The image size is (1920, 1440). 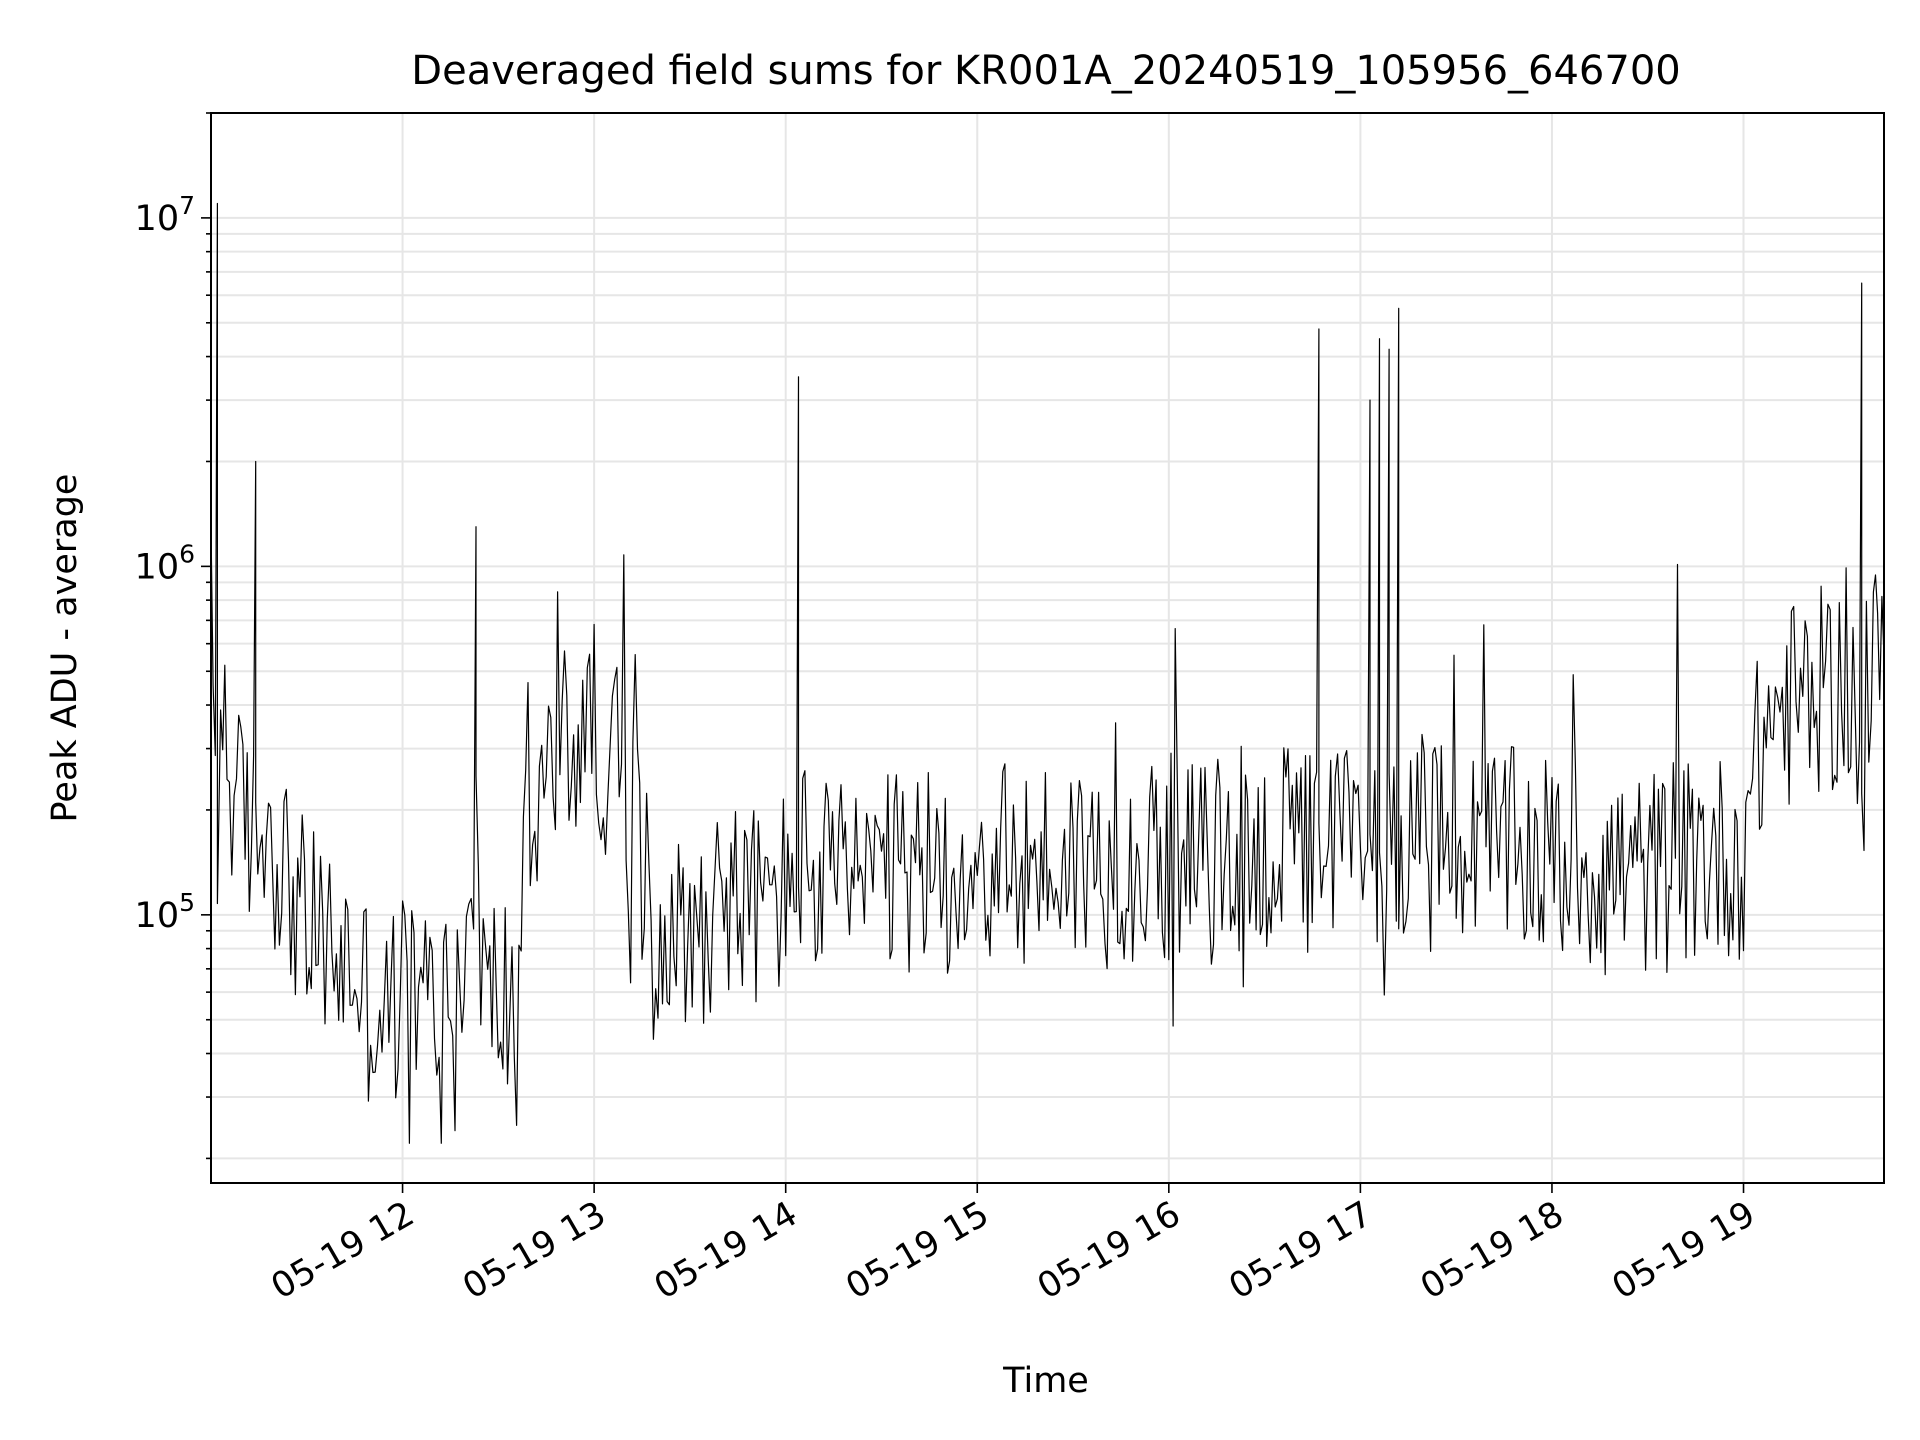 I want to click on y-tick-label: 10⁵, so click(x=165, y=912).